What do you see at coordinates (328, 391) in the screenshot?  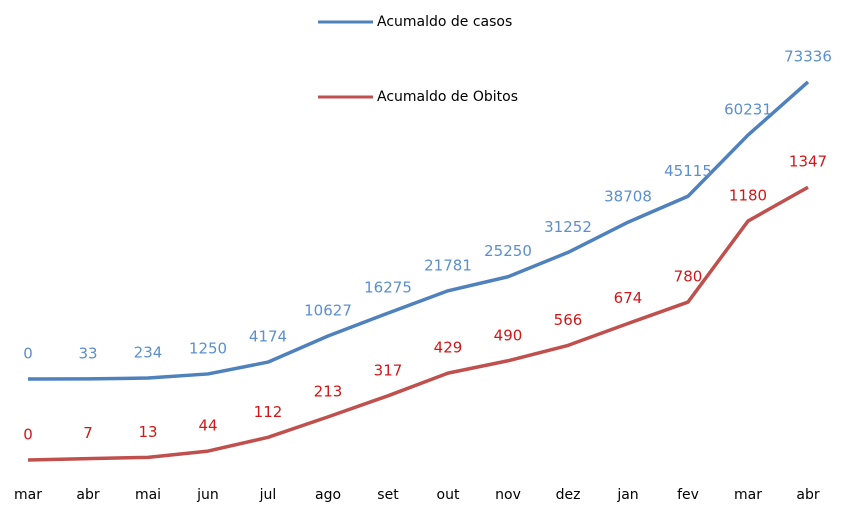 I see `data-label: 213` at bounding box center [328, 391].